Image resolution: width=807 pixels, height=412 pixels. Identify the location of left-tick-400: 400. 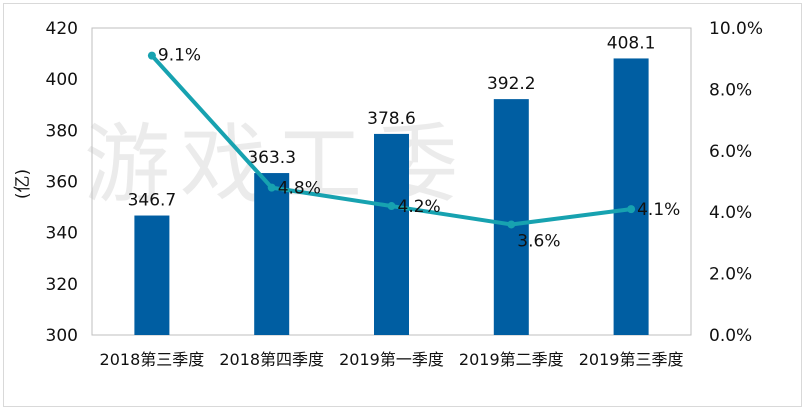
(62, 80).